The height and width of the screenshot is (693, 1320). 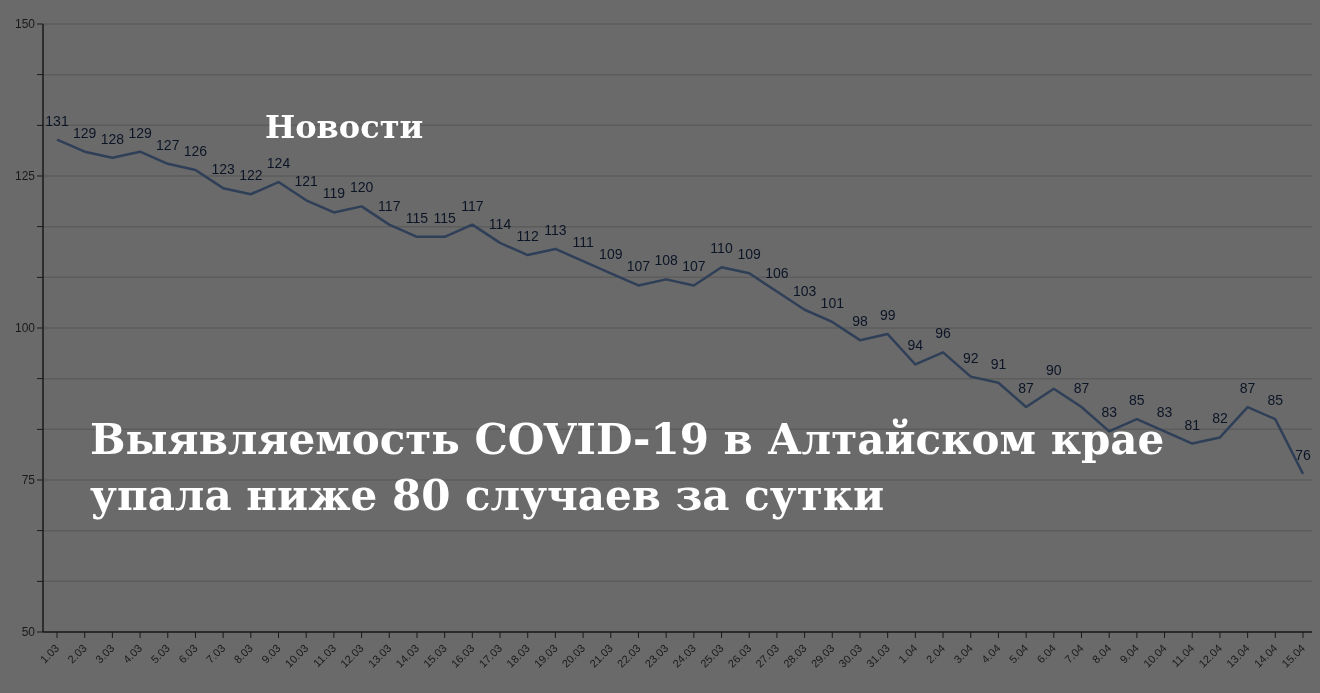 I want to click on x-tick-label: 4.03, so click(x=132, y=653).